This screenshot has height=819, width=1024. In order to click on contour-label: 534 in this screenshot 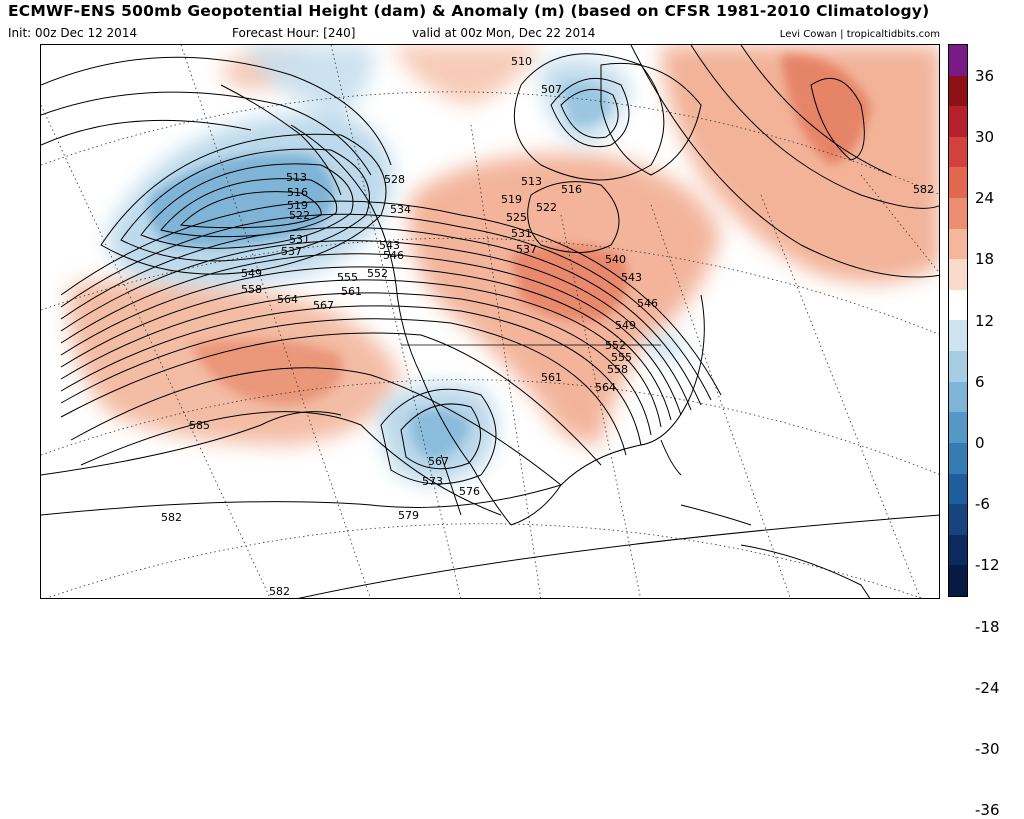, I will do `click(400, 209)`.